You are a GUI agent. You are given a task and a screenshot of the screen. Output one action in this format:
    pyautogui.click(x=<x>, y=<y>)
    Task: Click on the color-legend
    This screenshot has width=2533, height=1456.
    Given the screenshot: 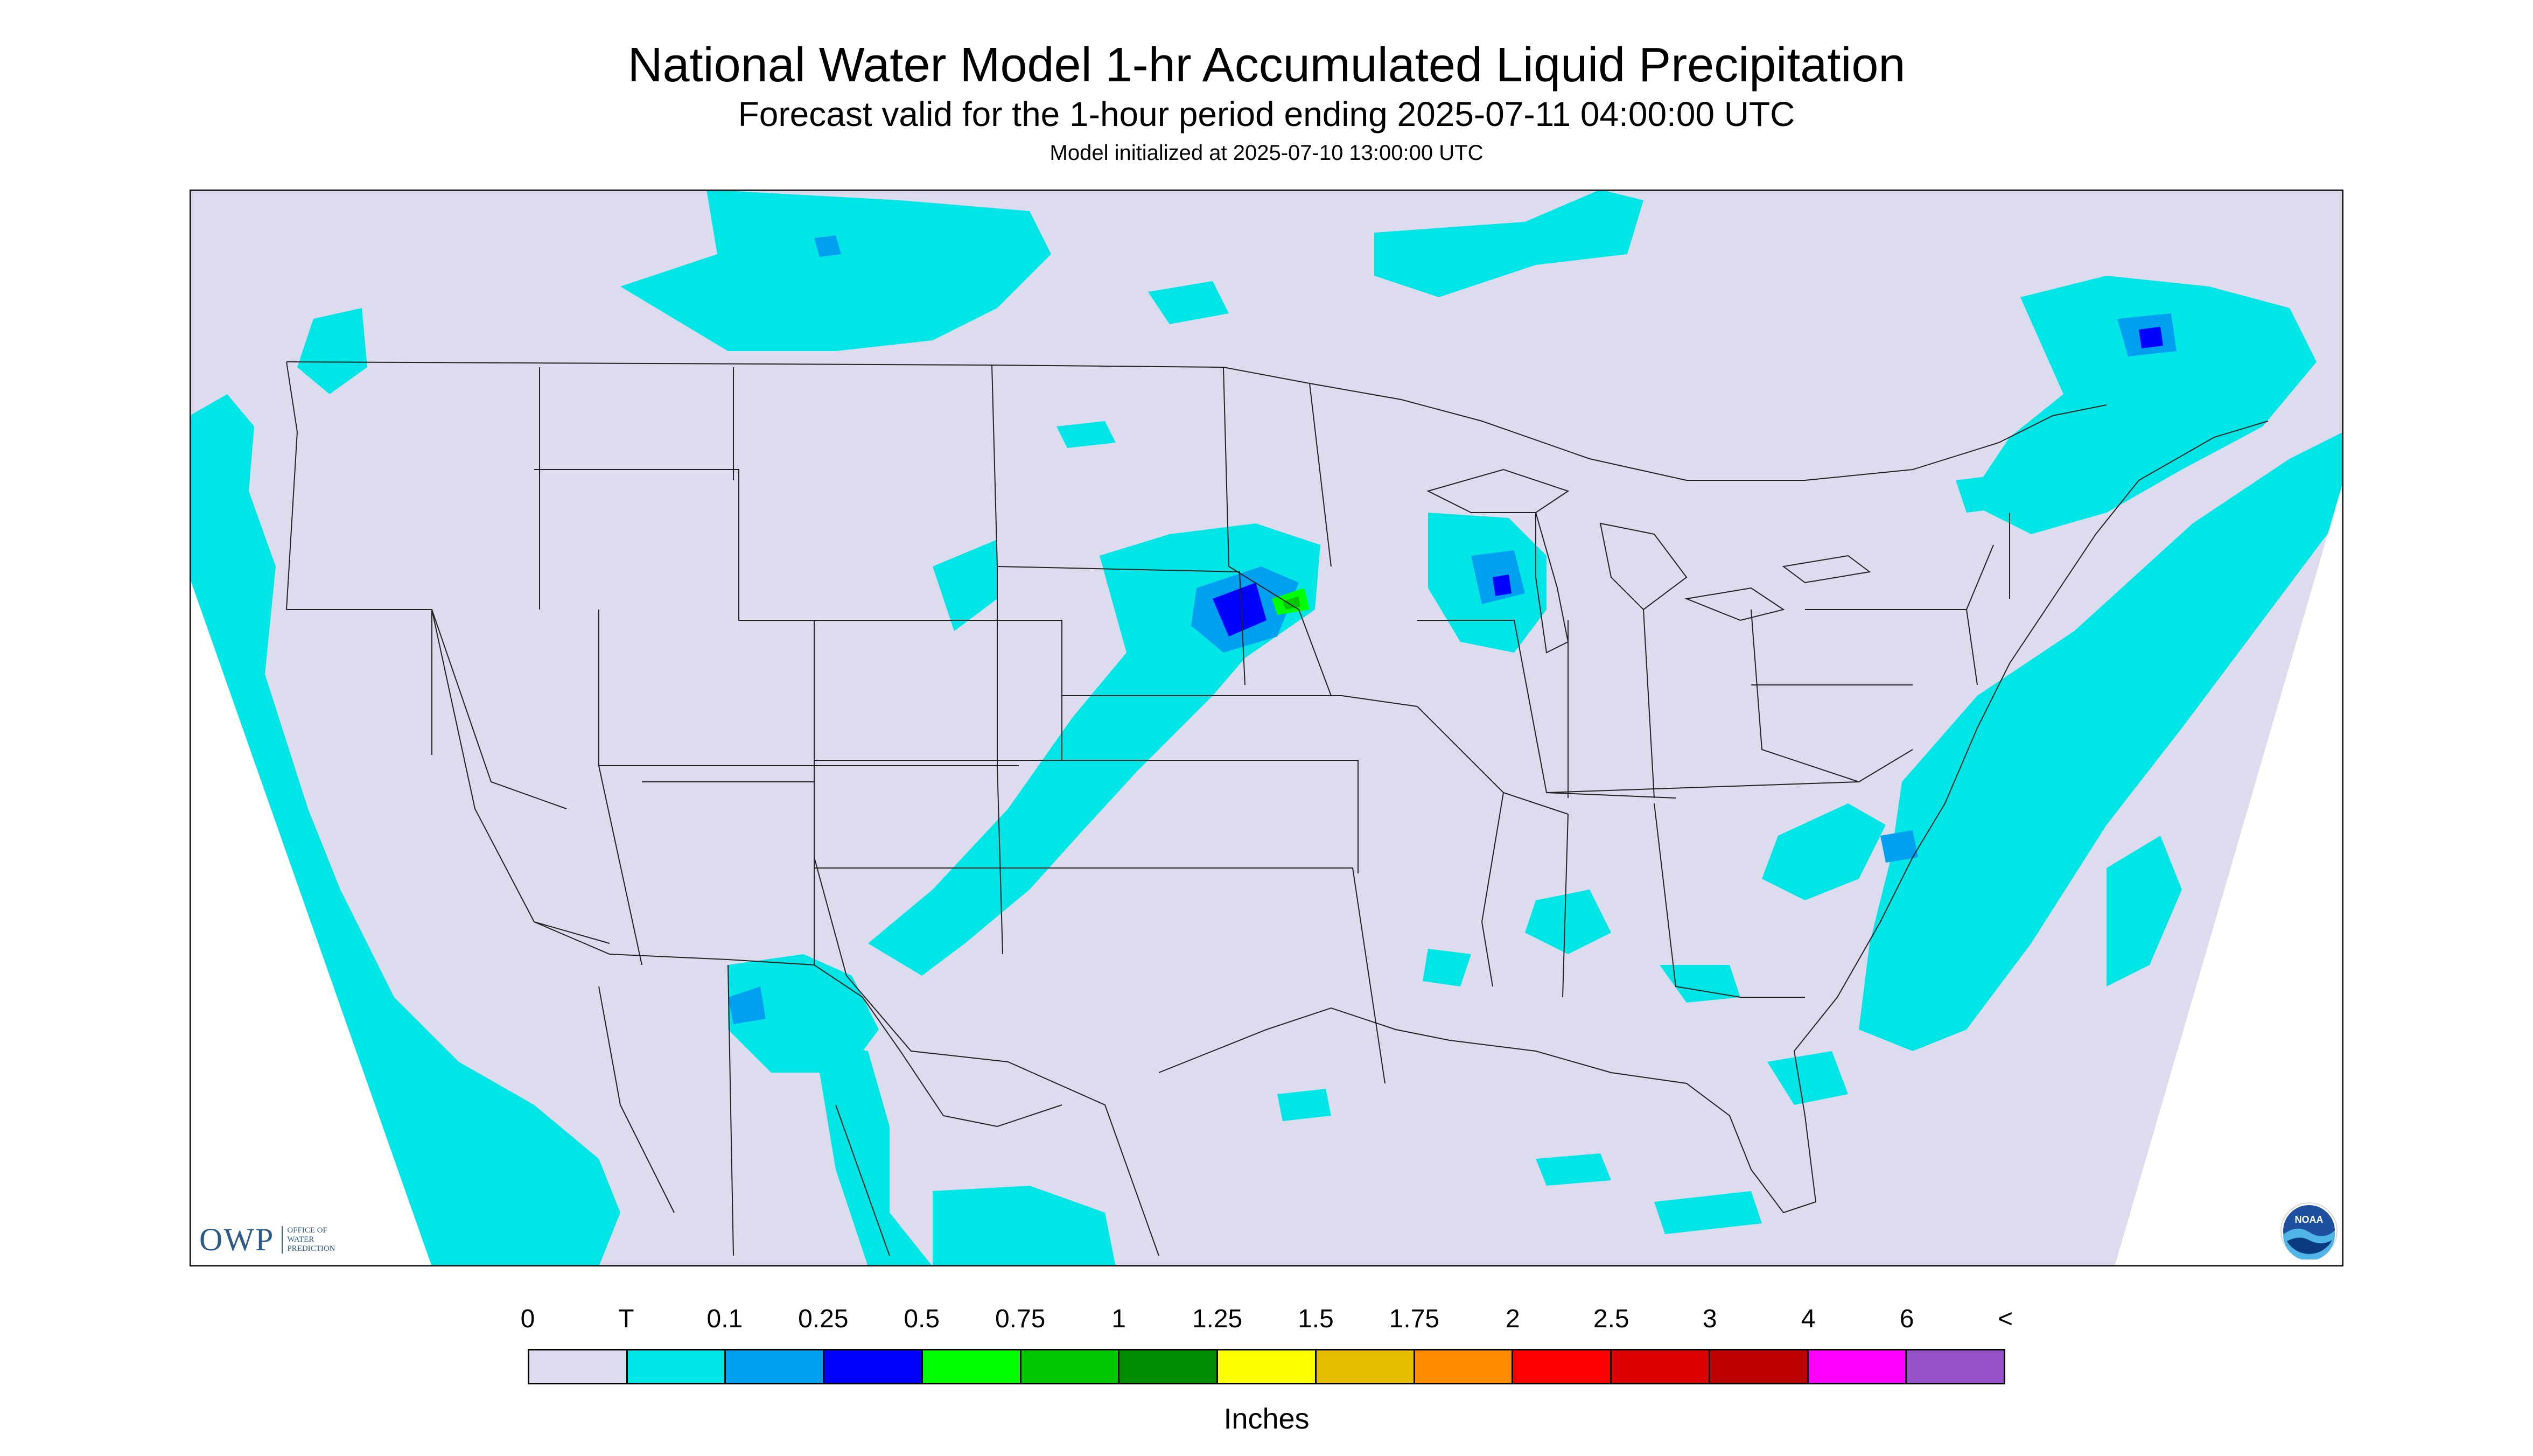 What is the action you would take?
    pyautogui.click(x=1266, y=1366)
    